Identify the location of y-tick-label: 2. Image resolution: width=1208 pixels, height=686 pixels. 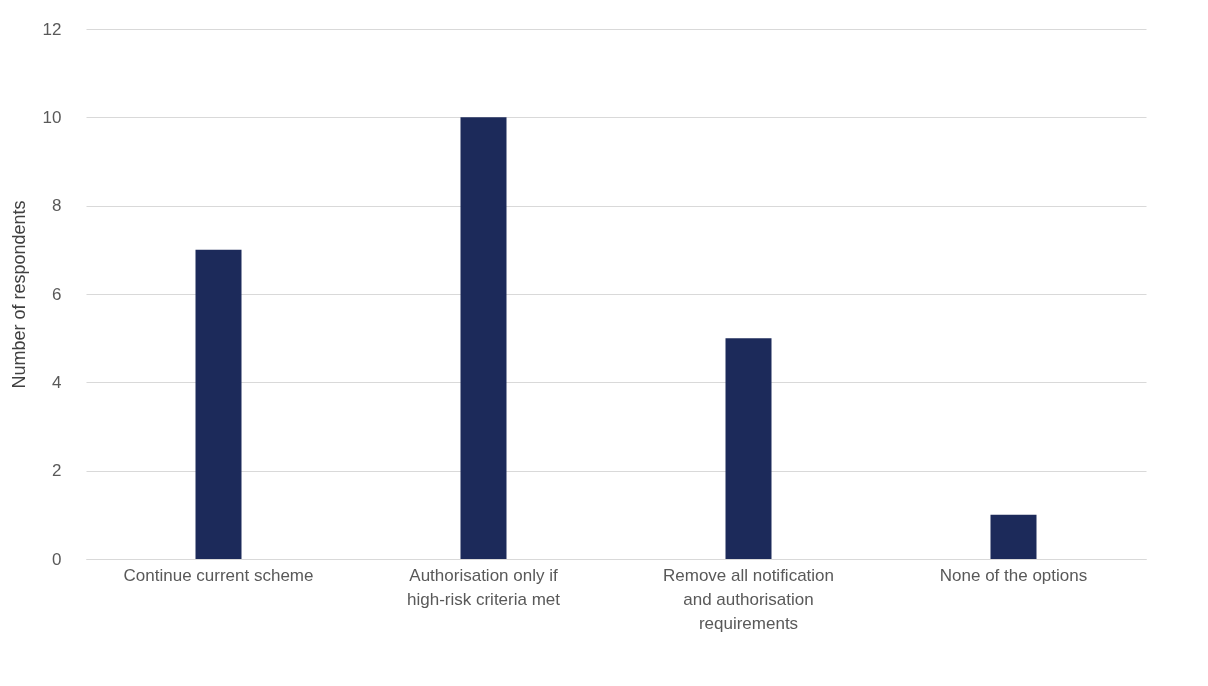
(57, 471).